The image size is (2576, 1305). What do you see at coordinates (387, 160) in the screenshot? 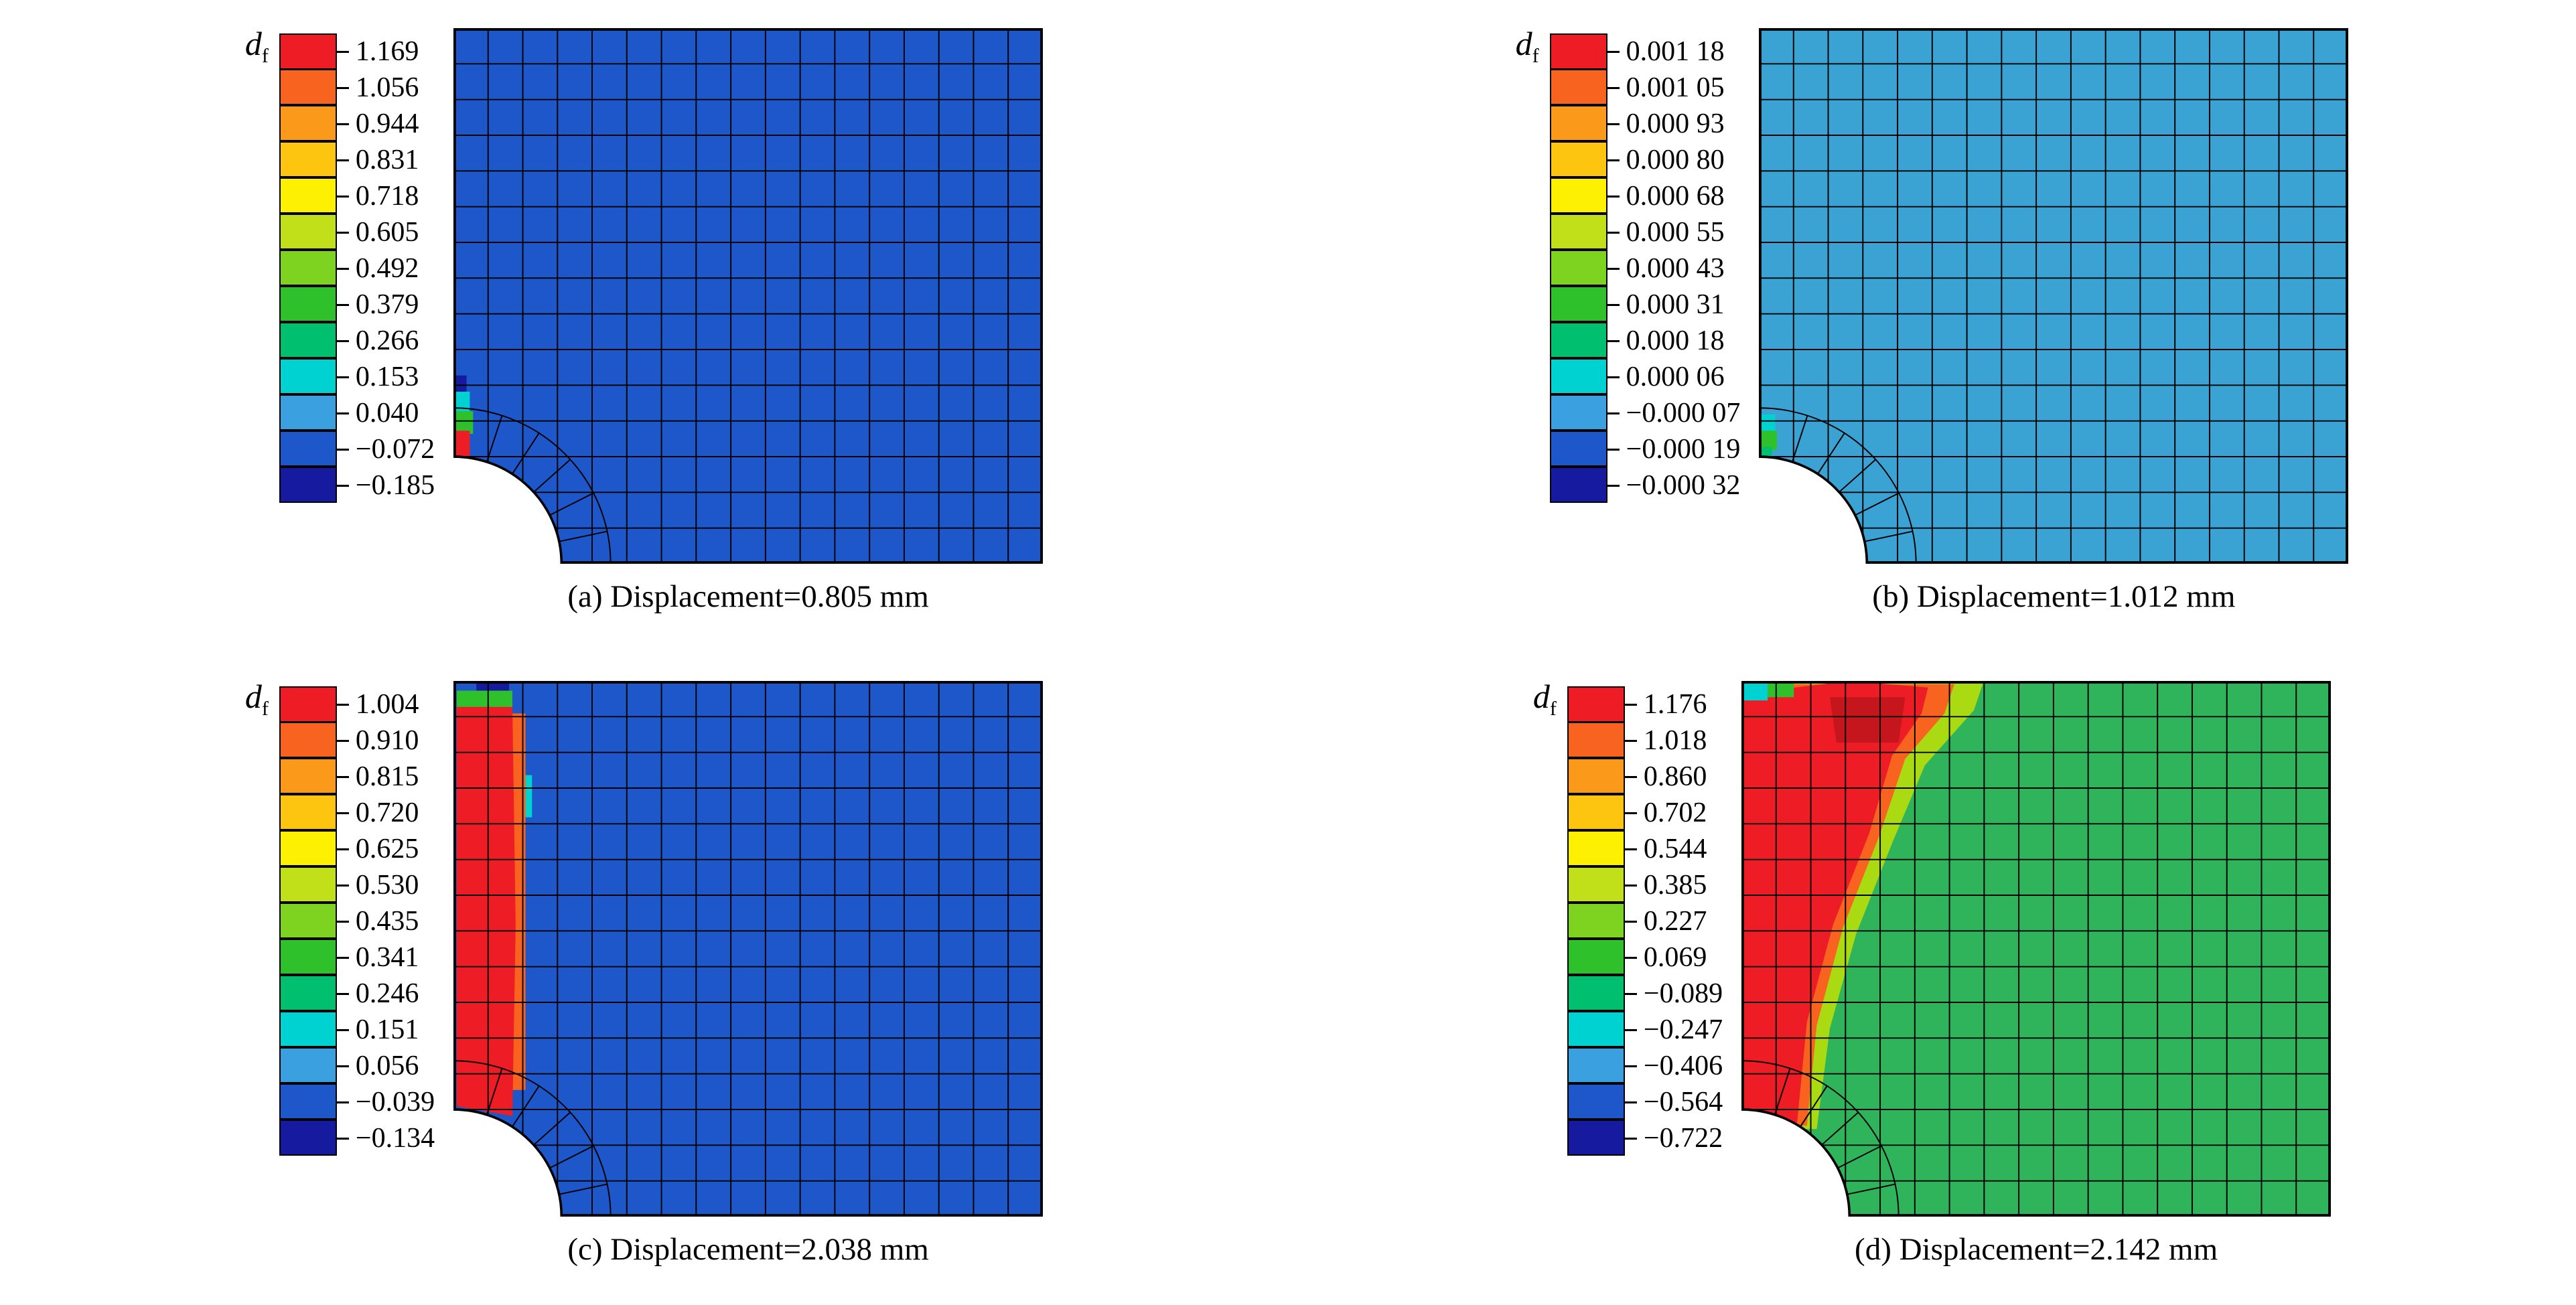
I see `legend-tick-label: 0.831` at bounding box center [387, 160].